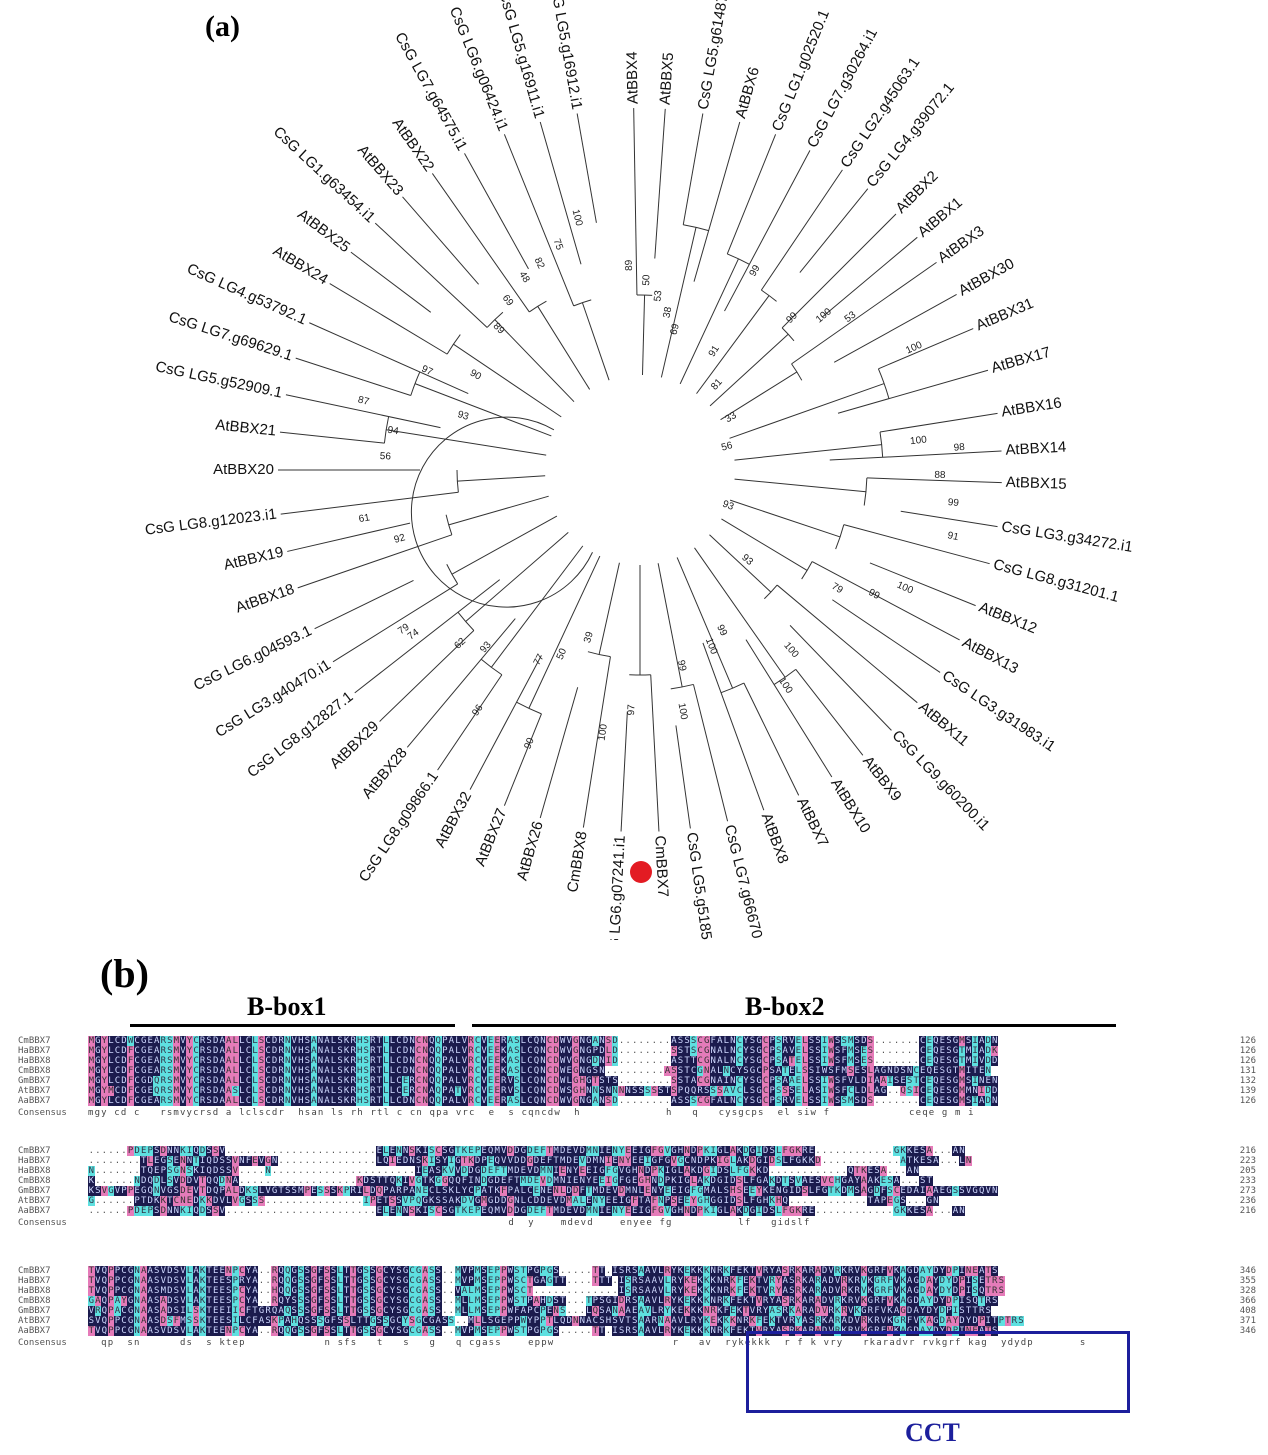 This screenshot has height=1455, width=1268. What do you see at coordinates (661, 866) in the screenshot?
I see `tree-leaf-label: CmBBX7` at bounding box center [661, 866].